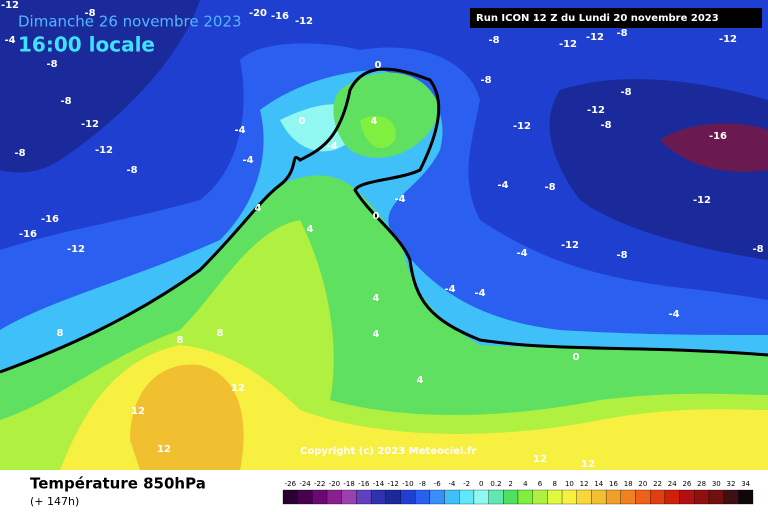  I want to click on legend-label: -10, so click(407, 484).